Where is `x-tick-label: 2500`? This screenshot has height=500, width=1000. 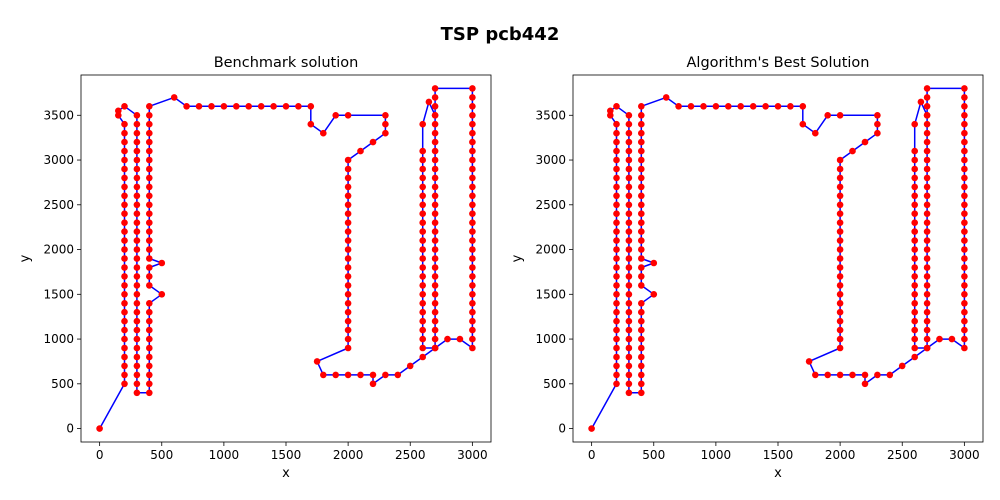
x-tick-label: 2500 is located at coordinates (902, 455).